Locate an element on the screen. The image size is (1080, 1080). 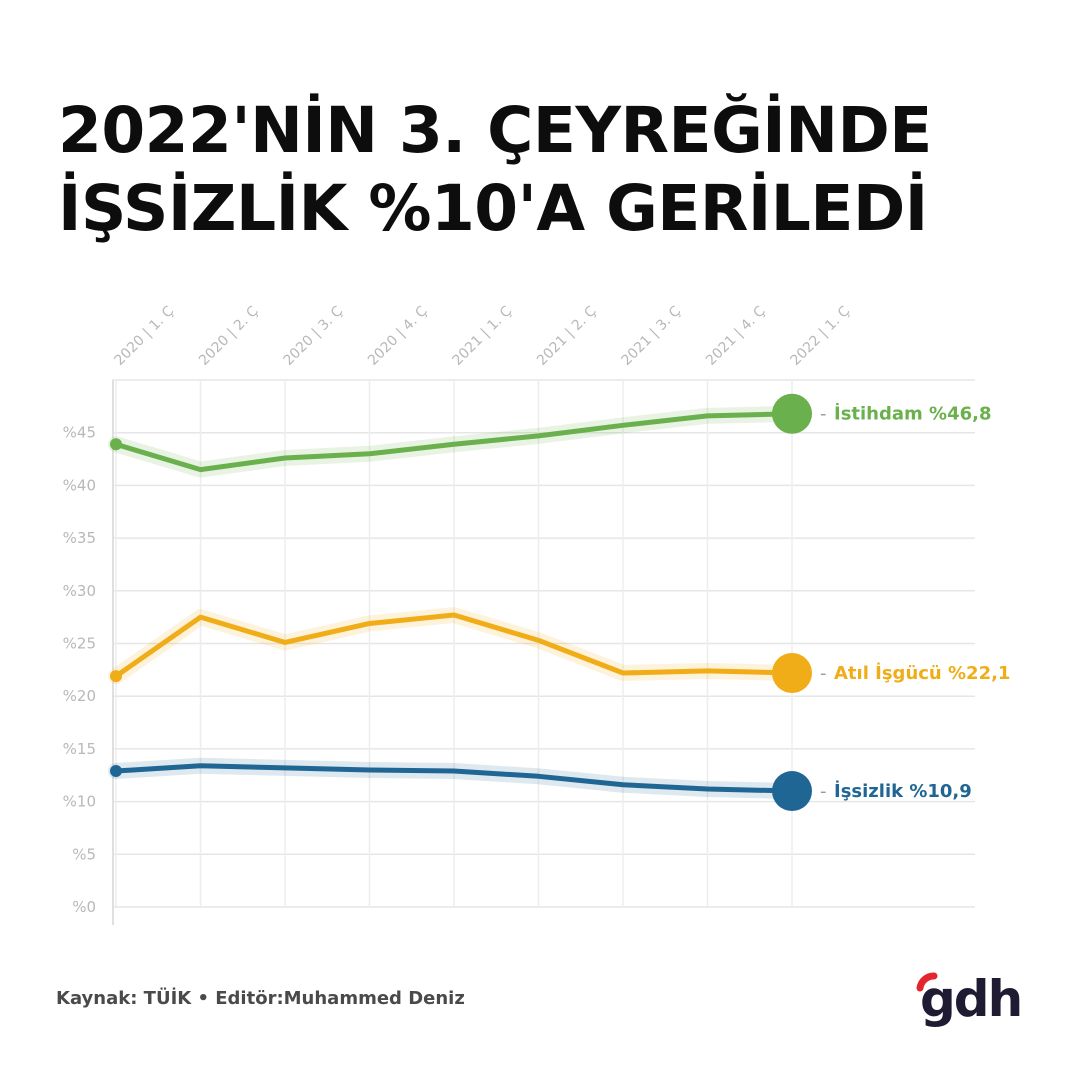
series-end-label: İstihdam %46,8 is located at coordinates (913, 414).